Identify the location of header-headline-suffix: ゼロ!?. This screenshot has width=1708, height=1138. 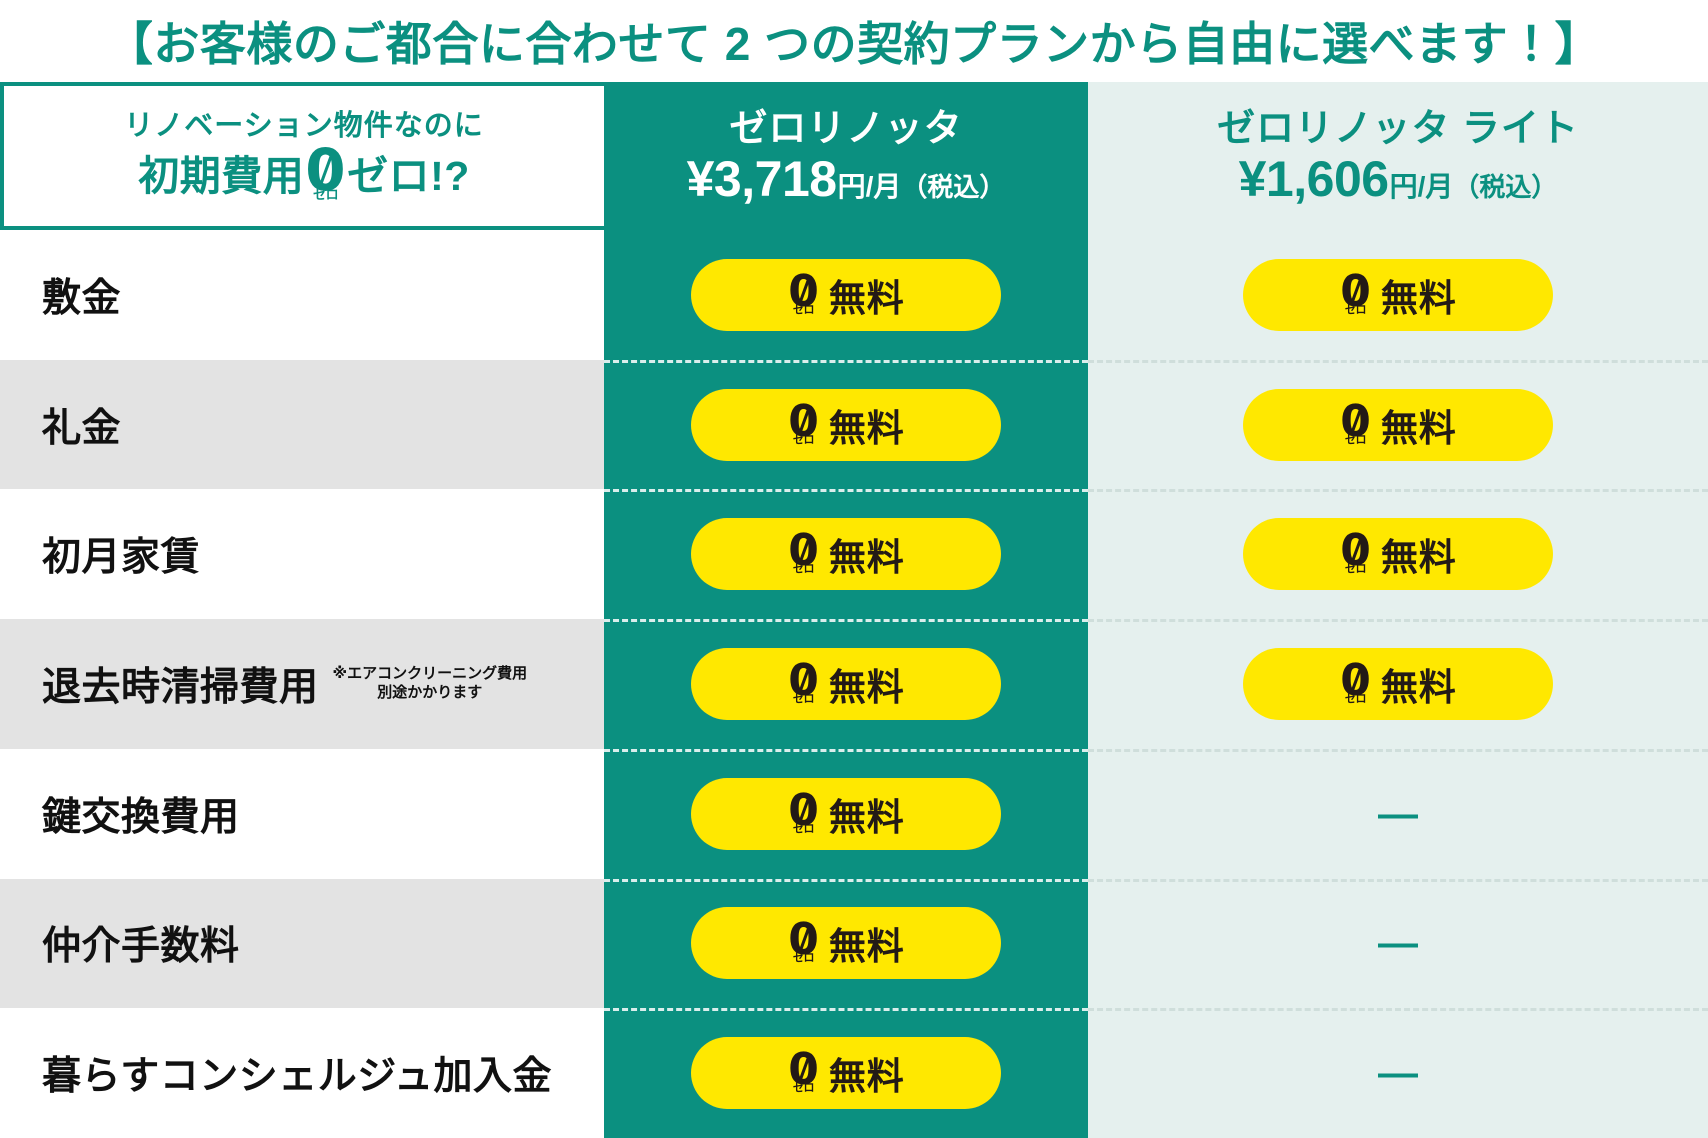
(408, 175).